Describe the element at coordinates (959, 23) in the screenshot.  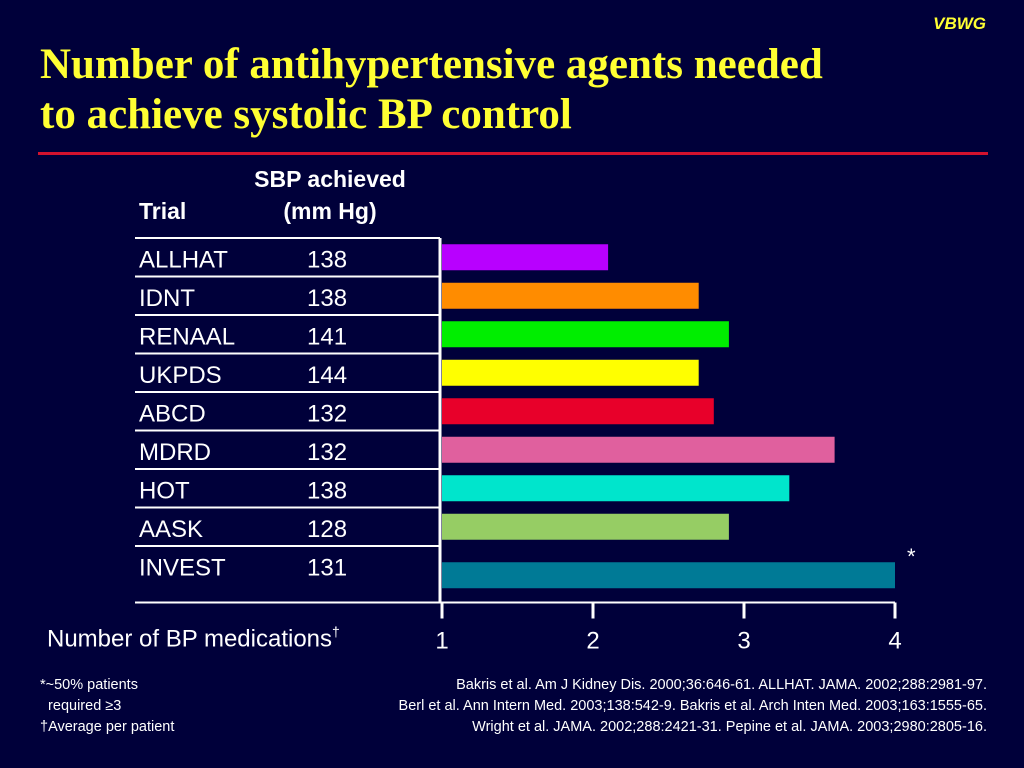
I see `brand-logo-text: VBWG` at that location.